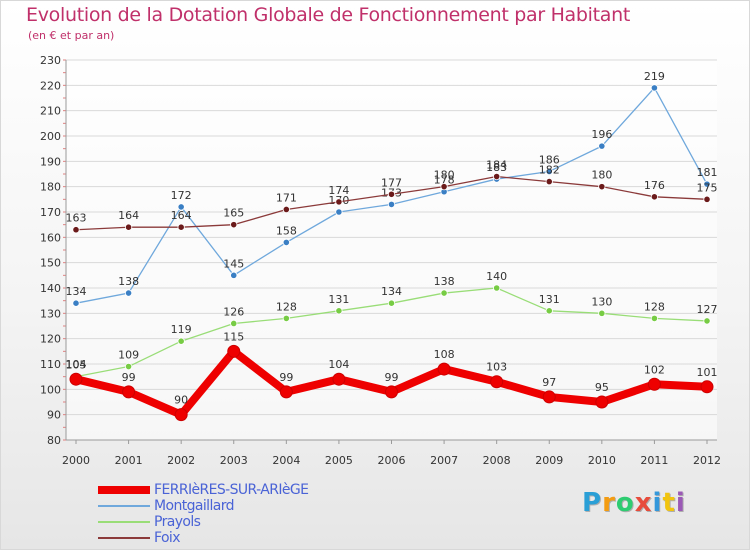  What do you see at coordinates (233, 263) in the screenshot?
I see `data-label: 145` at bounding box center [233, 263].